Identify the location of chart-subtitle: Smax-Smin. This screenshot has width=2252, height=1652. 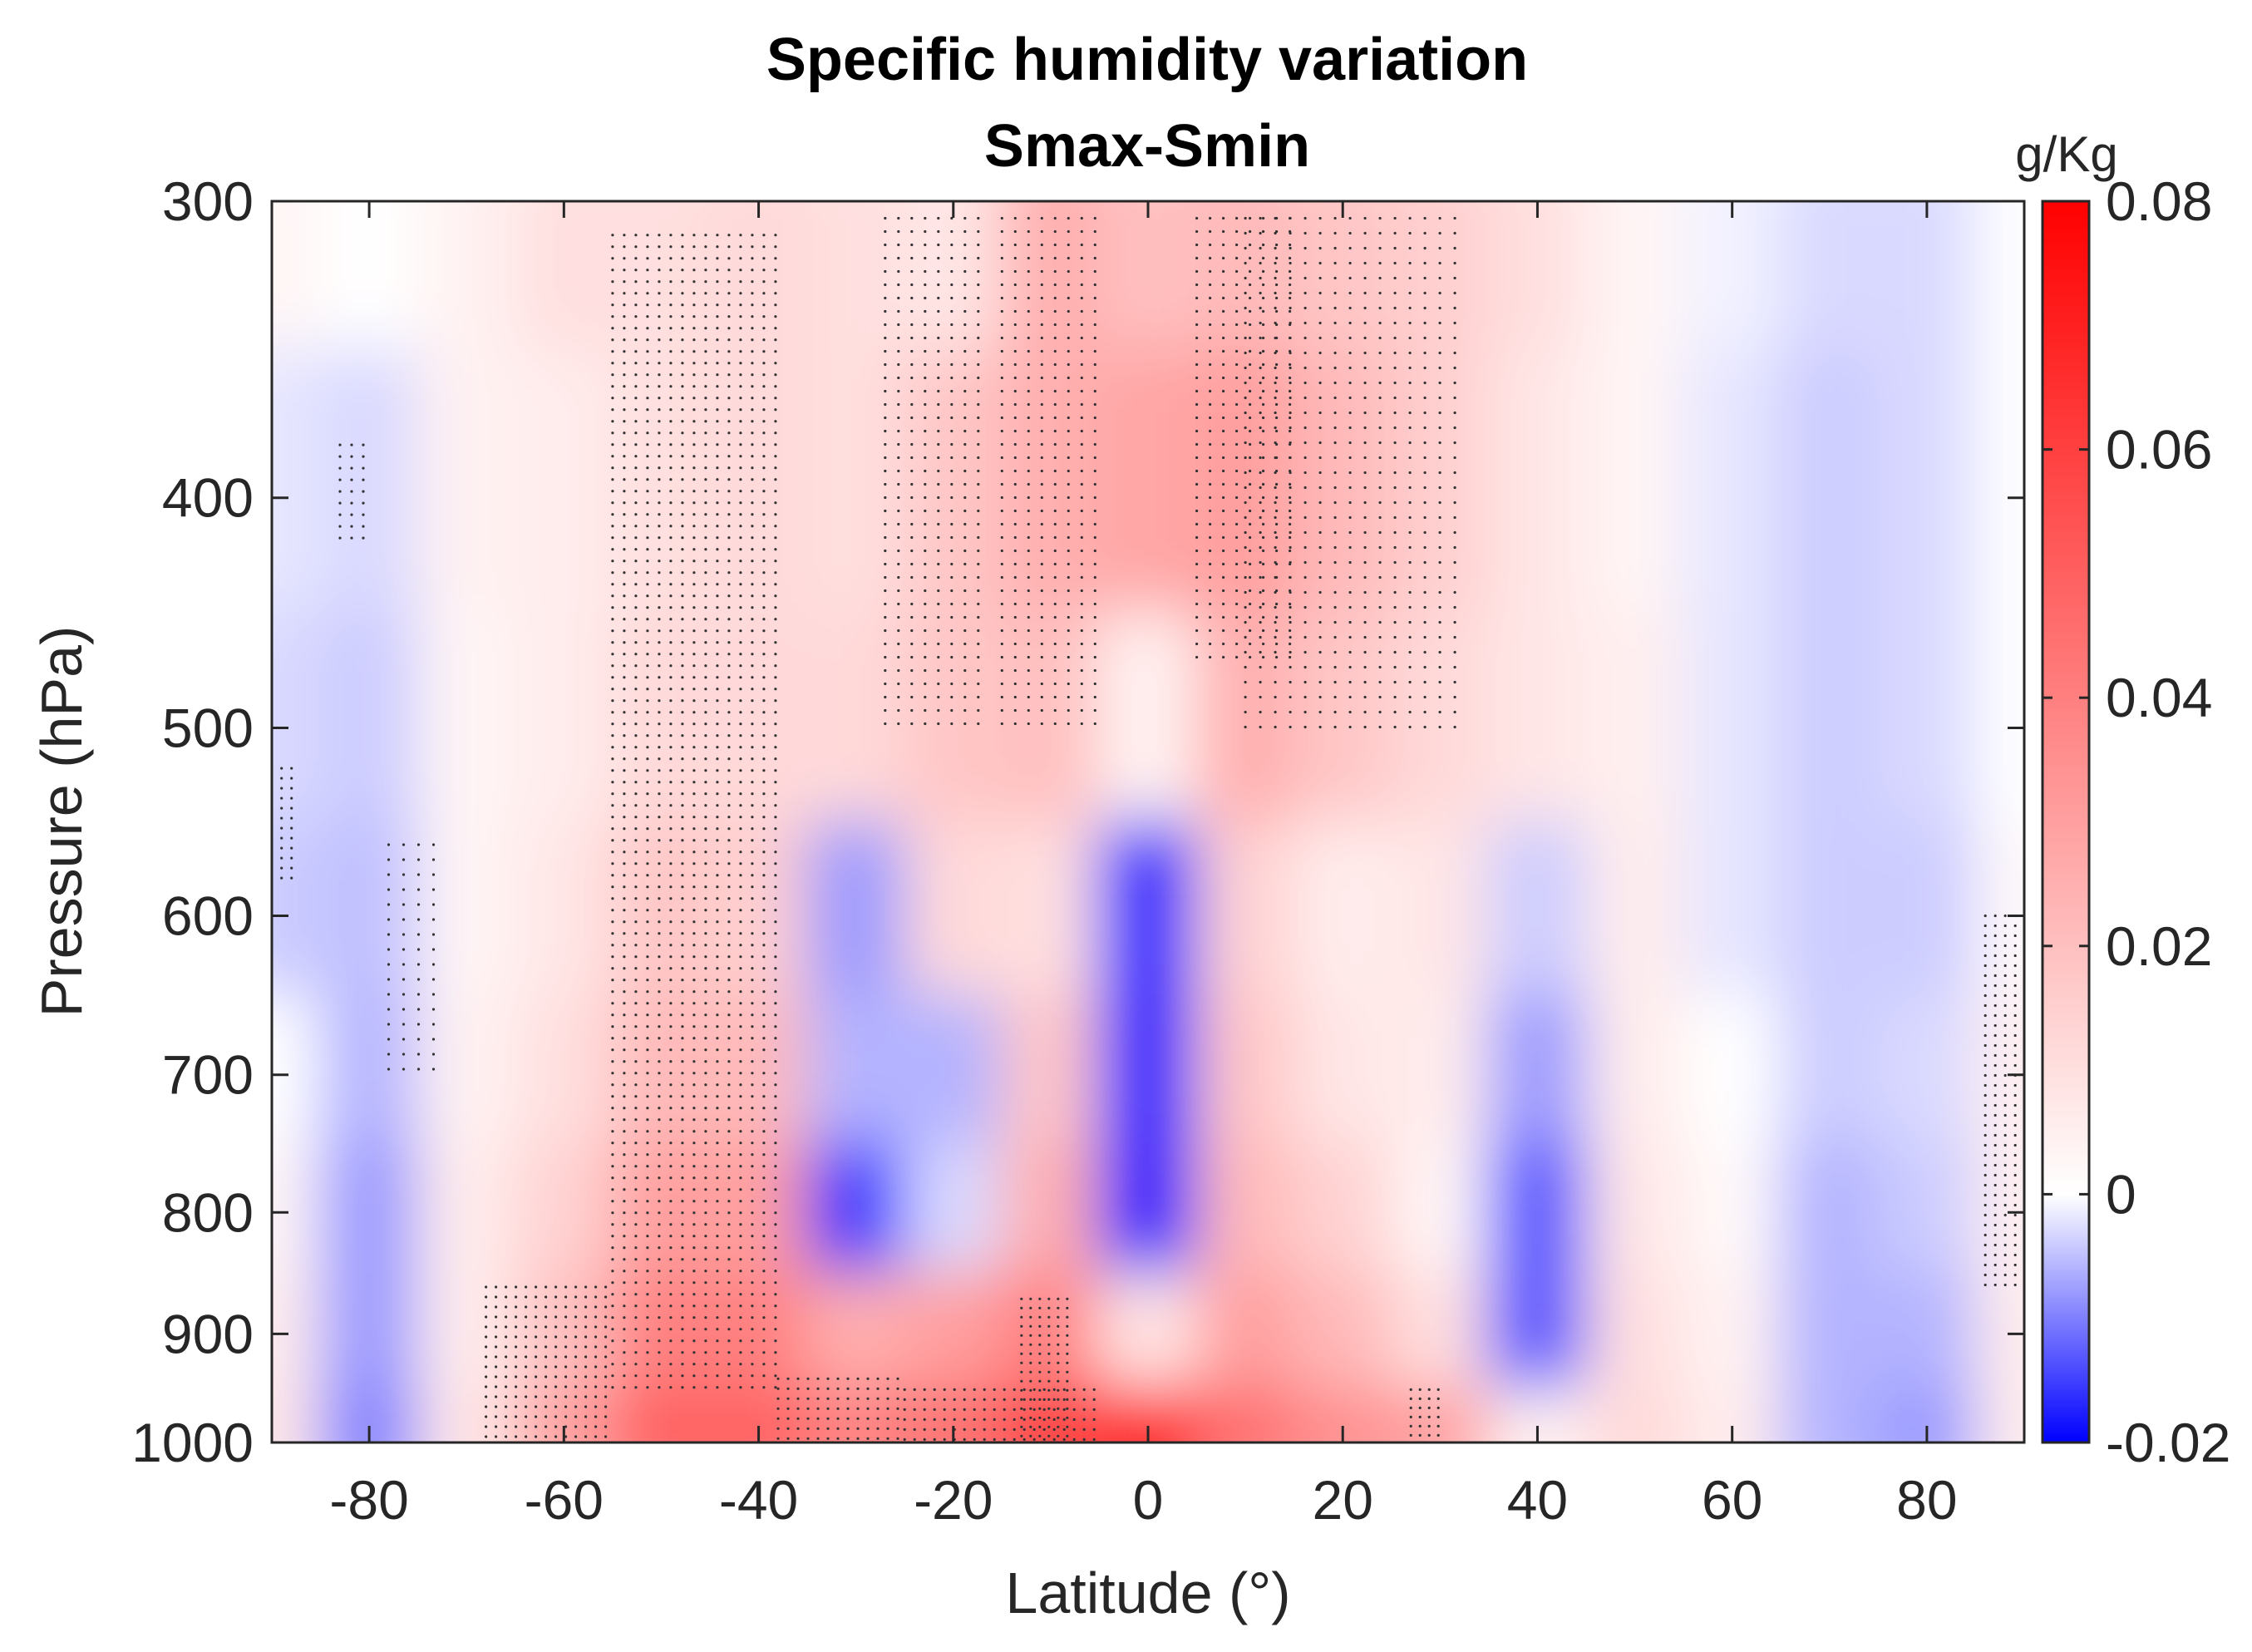
(1147, 147).